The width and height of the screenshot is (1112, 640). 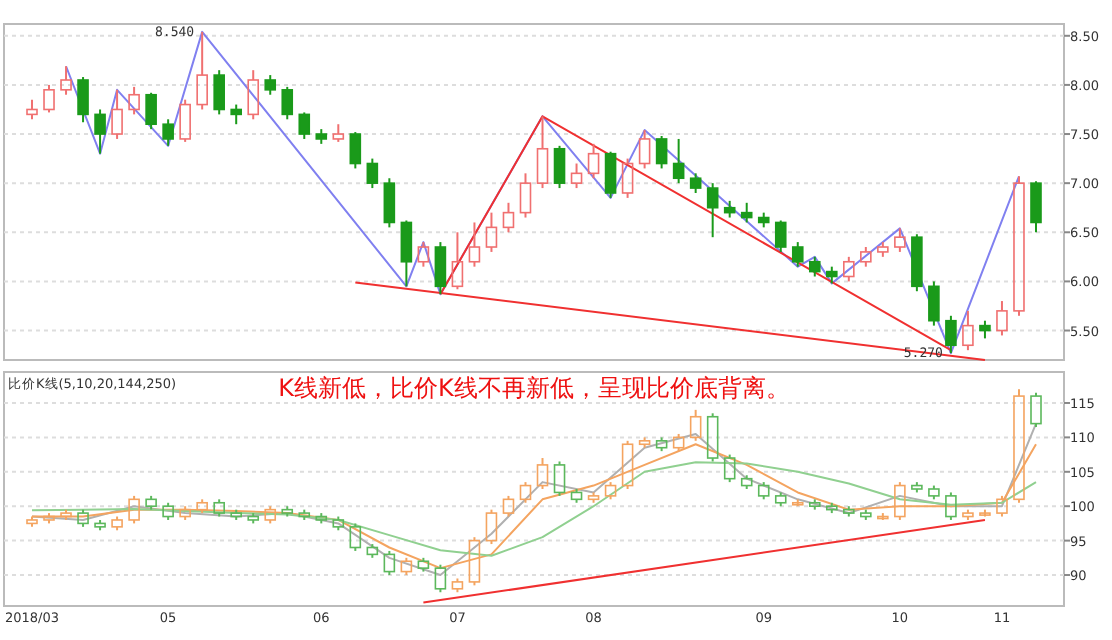 What do you see at coordinates (534, 388) in the screenshot?
I see `annotation: K线新低，比价K线不再新低，呈现比价底背离。` at bounding box center [534, 388].